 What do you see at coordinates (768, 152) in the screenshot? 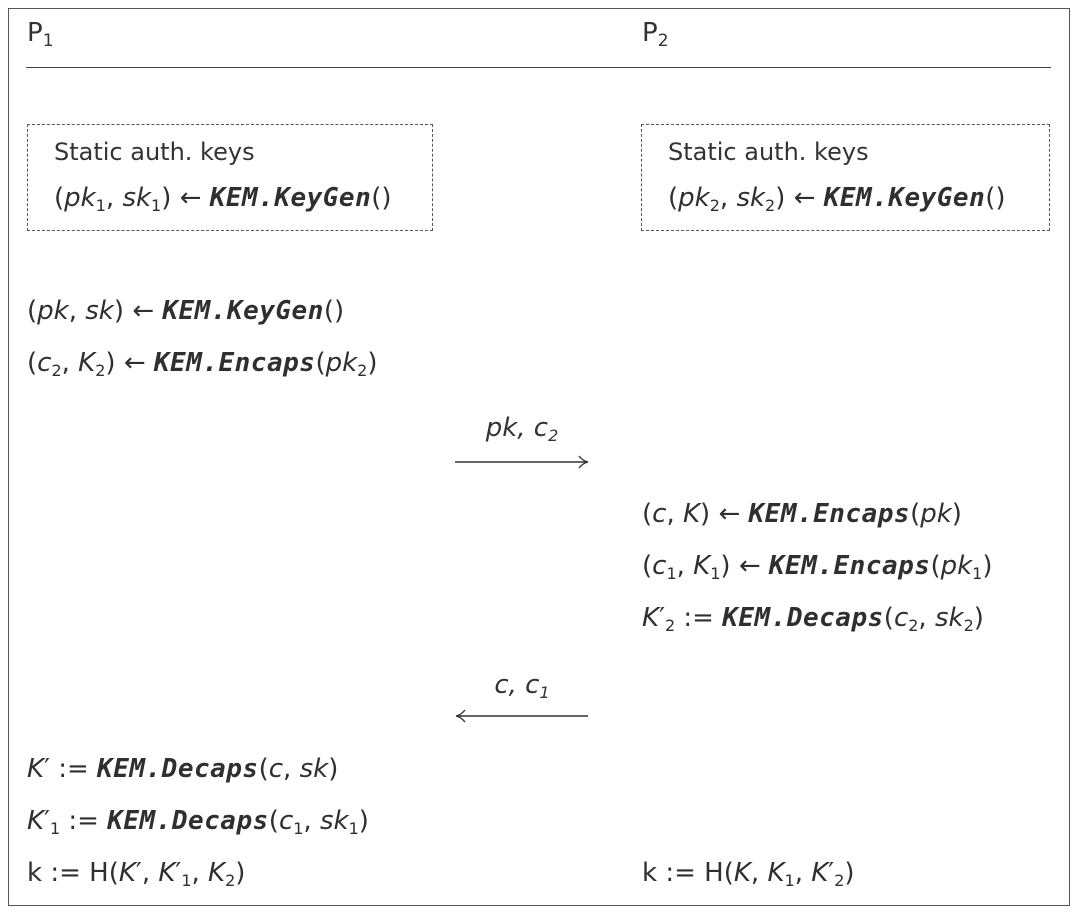
I see `static-keys-title-p2: Static auth. keys` at bounding box center [768, 152].